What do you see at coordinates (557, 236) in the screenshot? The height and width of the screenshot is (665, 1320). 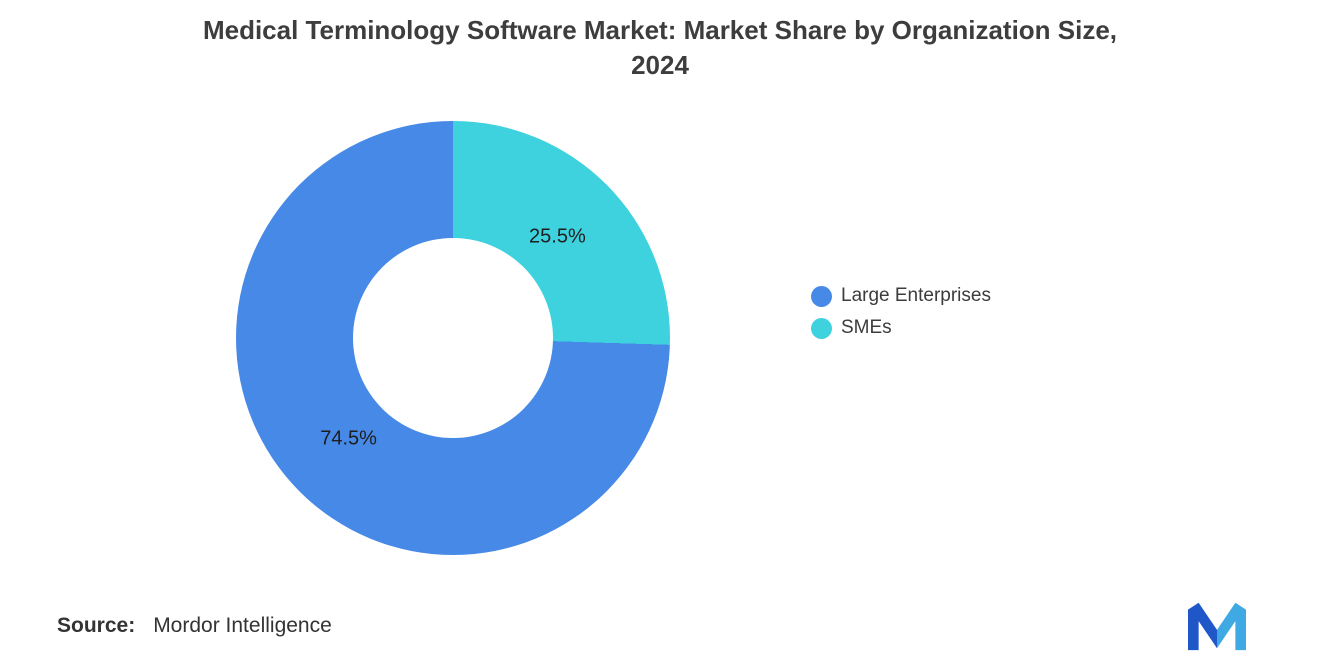 I see `slice-label: 25.5%` at bounding box center [557, 236].